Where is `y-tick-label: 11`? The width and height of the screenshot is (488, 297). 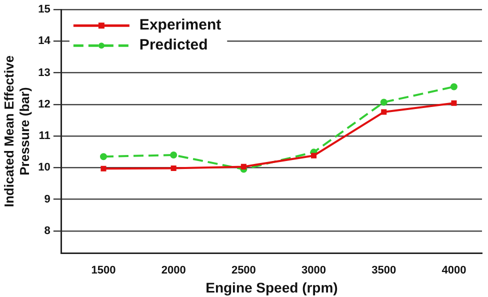 y-tick-label: 11 is located at coordinates (44, 136).